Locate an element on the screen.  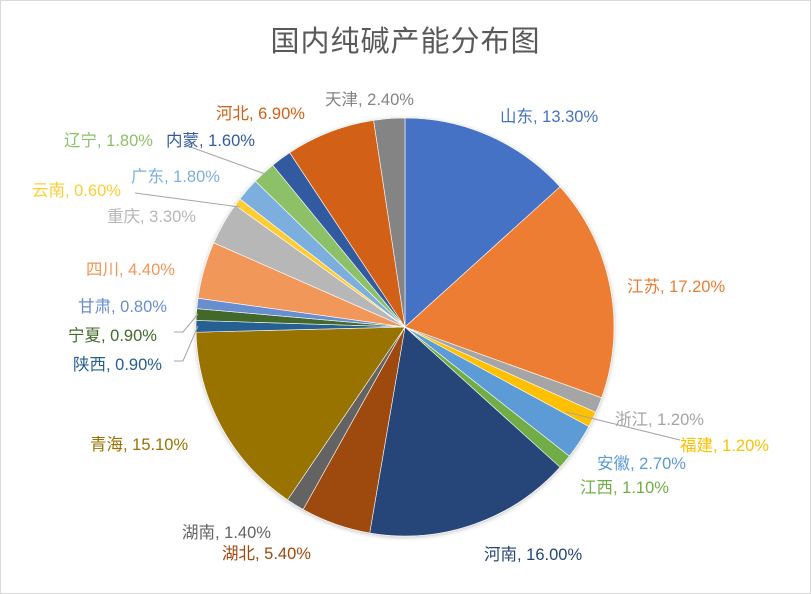
data-label: 天津, 2.40% is located at coordinates (369, 100).